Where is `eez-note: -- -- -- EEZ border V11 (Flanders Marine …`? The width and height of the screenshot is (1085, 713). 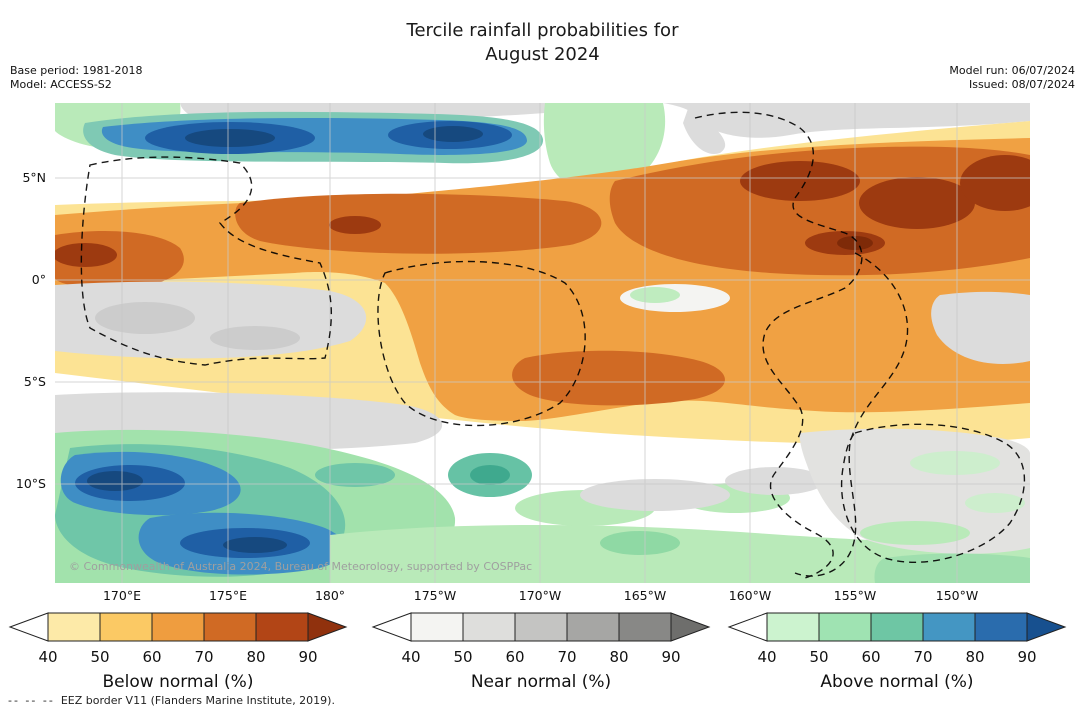
eez-note: -- -- -- EEZ border V11 (Flanders Marine … is located at coordinates (171, 700).